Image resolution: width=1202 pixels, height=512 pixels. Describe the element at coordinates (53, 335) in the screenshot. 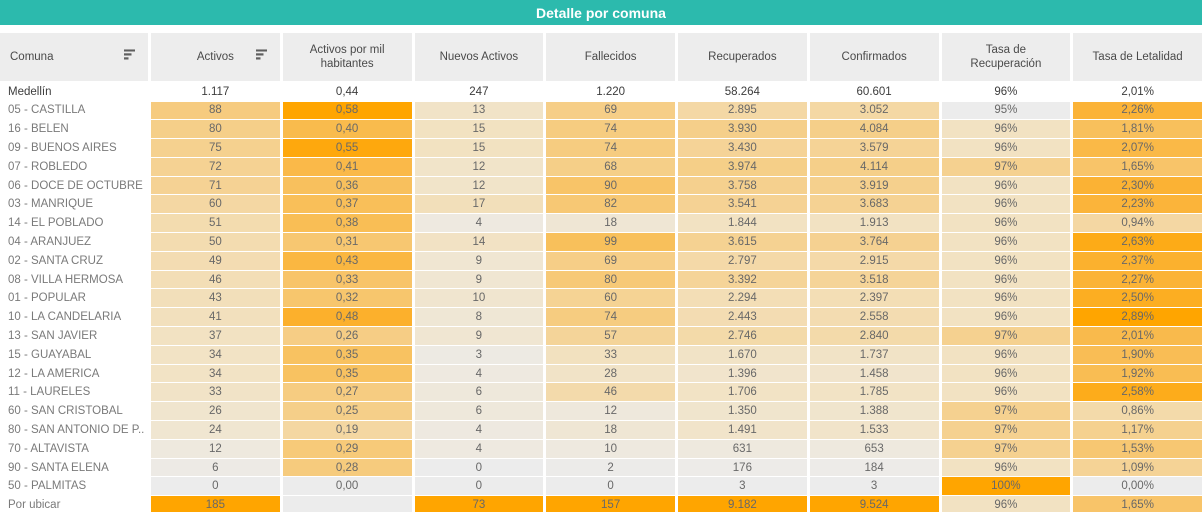

I see `comuna-cell: 13 - SAN JAVIER` at that location.